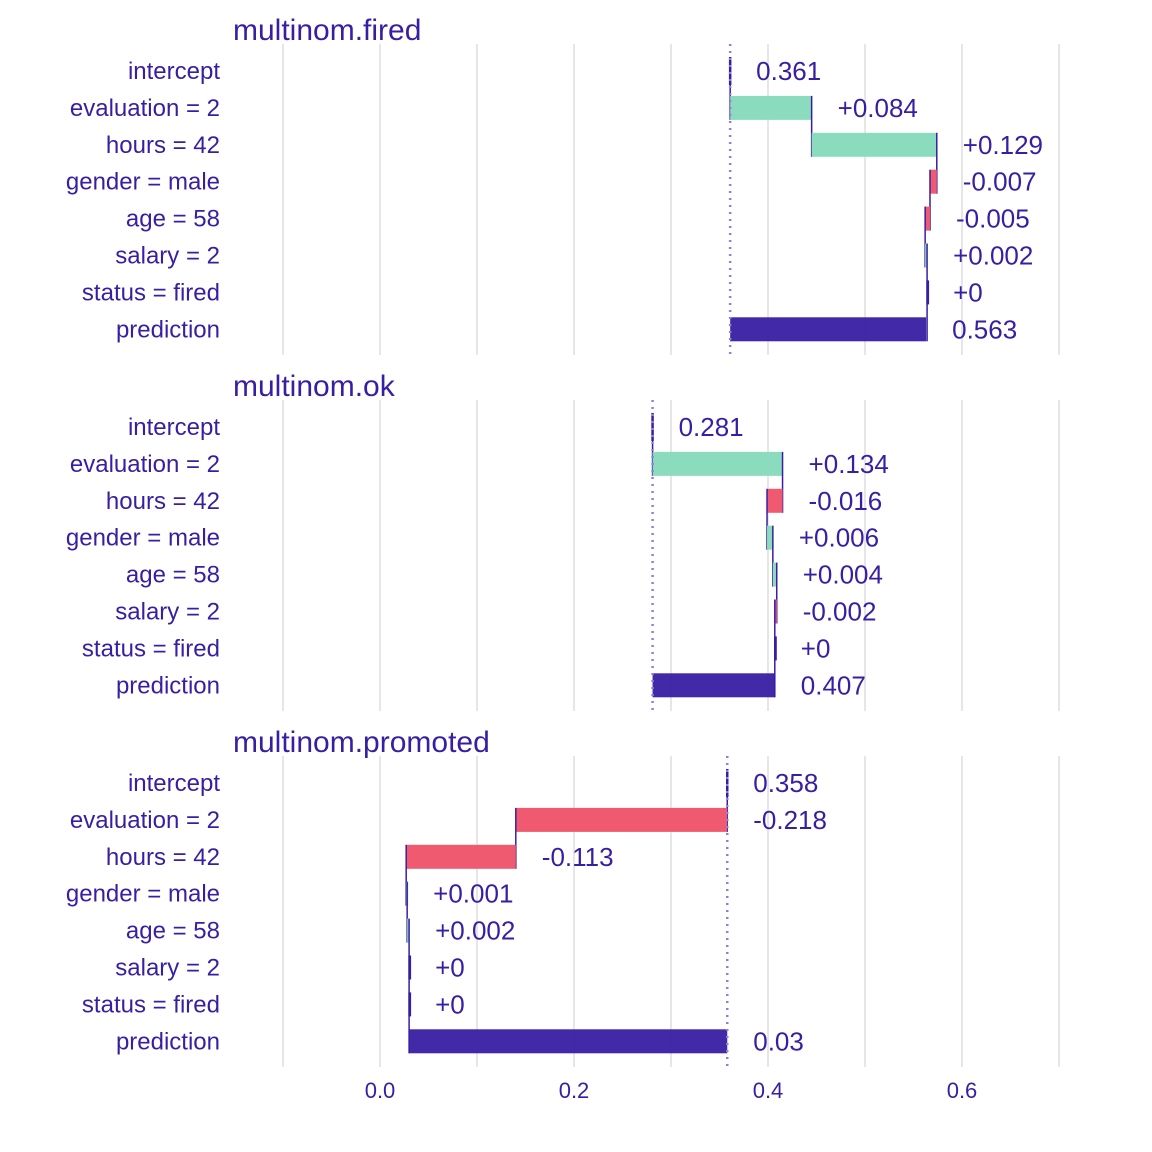 This screenshot has height=1152, width=1152. Describe the element at coordinates (361, 742) in the screenshot. I see `panel-title: multinom.promoted` at that location.